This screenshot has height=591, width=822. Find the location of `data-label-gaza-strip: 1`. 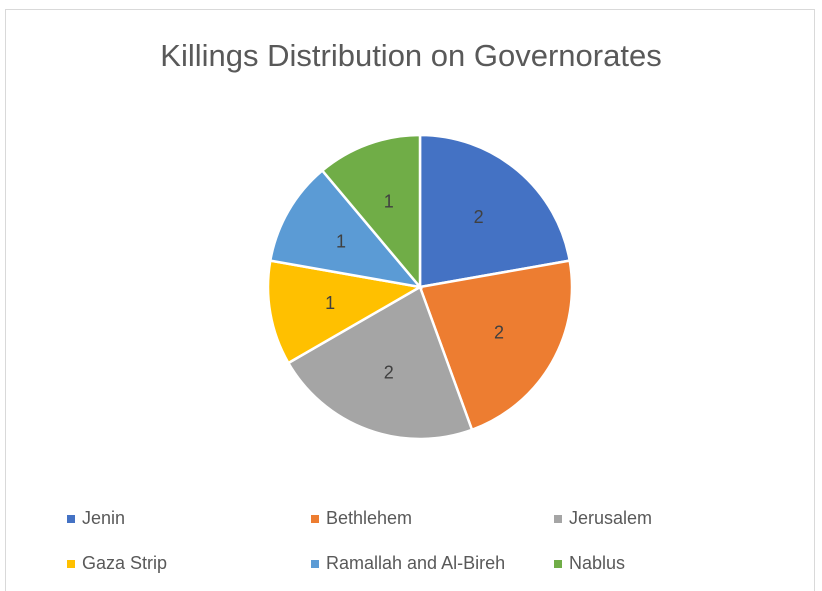

data-label-gaza-strip: 1 is located at coordinates (330, 303).